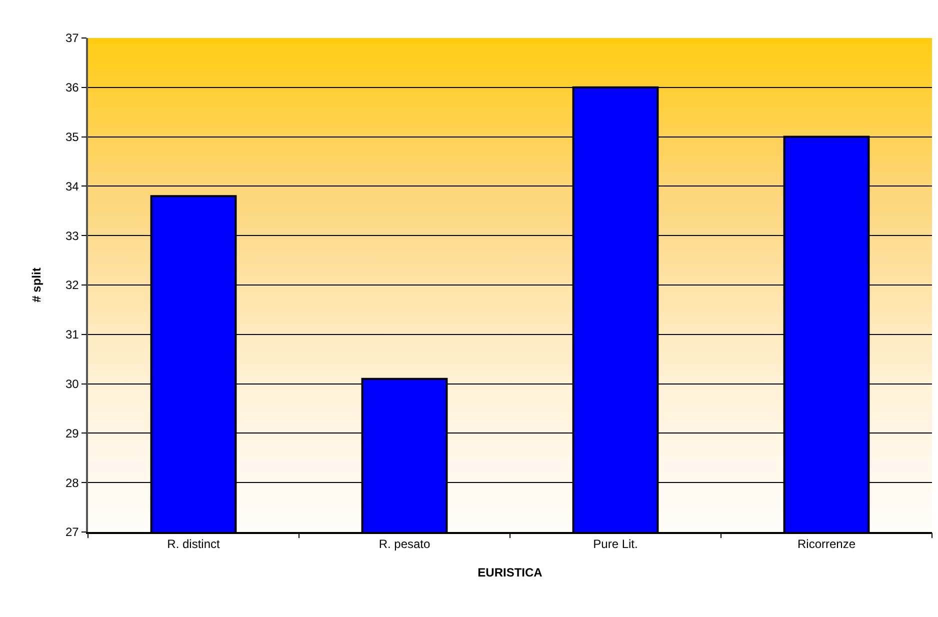  What do you see at coordinates (72, 235) in the screenshot?
I see `y-tick-label: 33` at bounding box center [72, 235].